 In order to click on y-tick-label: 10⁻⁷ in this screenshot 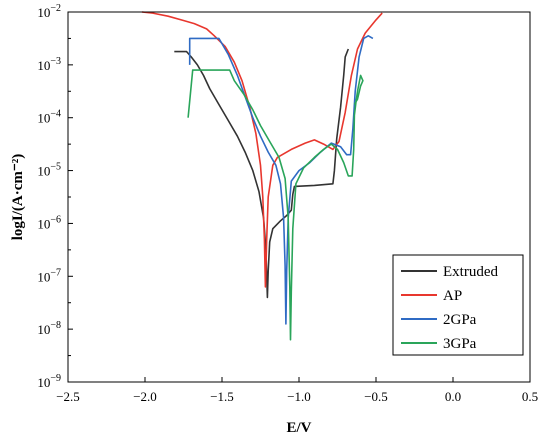, I will do `click(49, 275)`.